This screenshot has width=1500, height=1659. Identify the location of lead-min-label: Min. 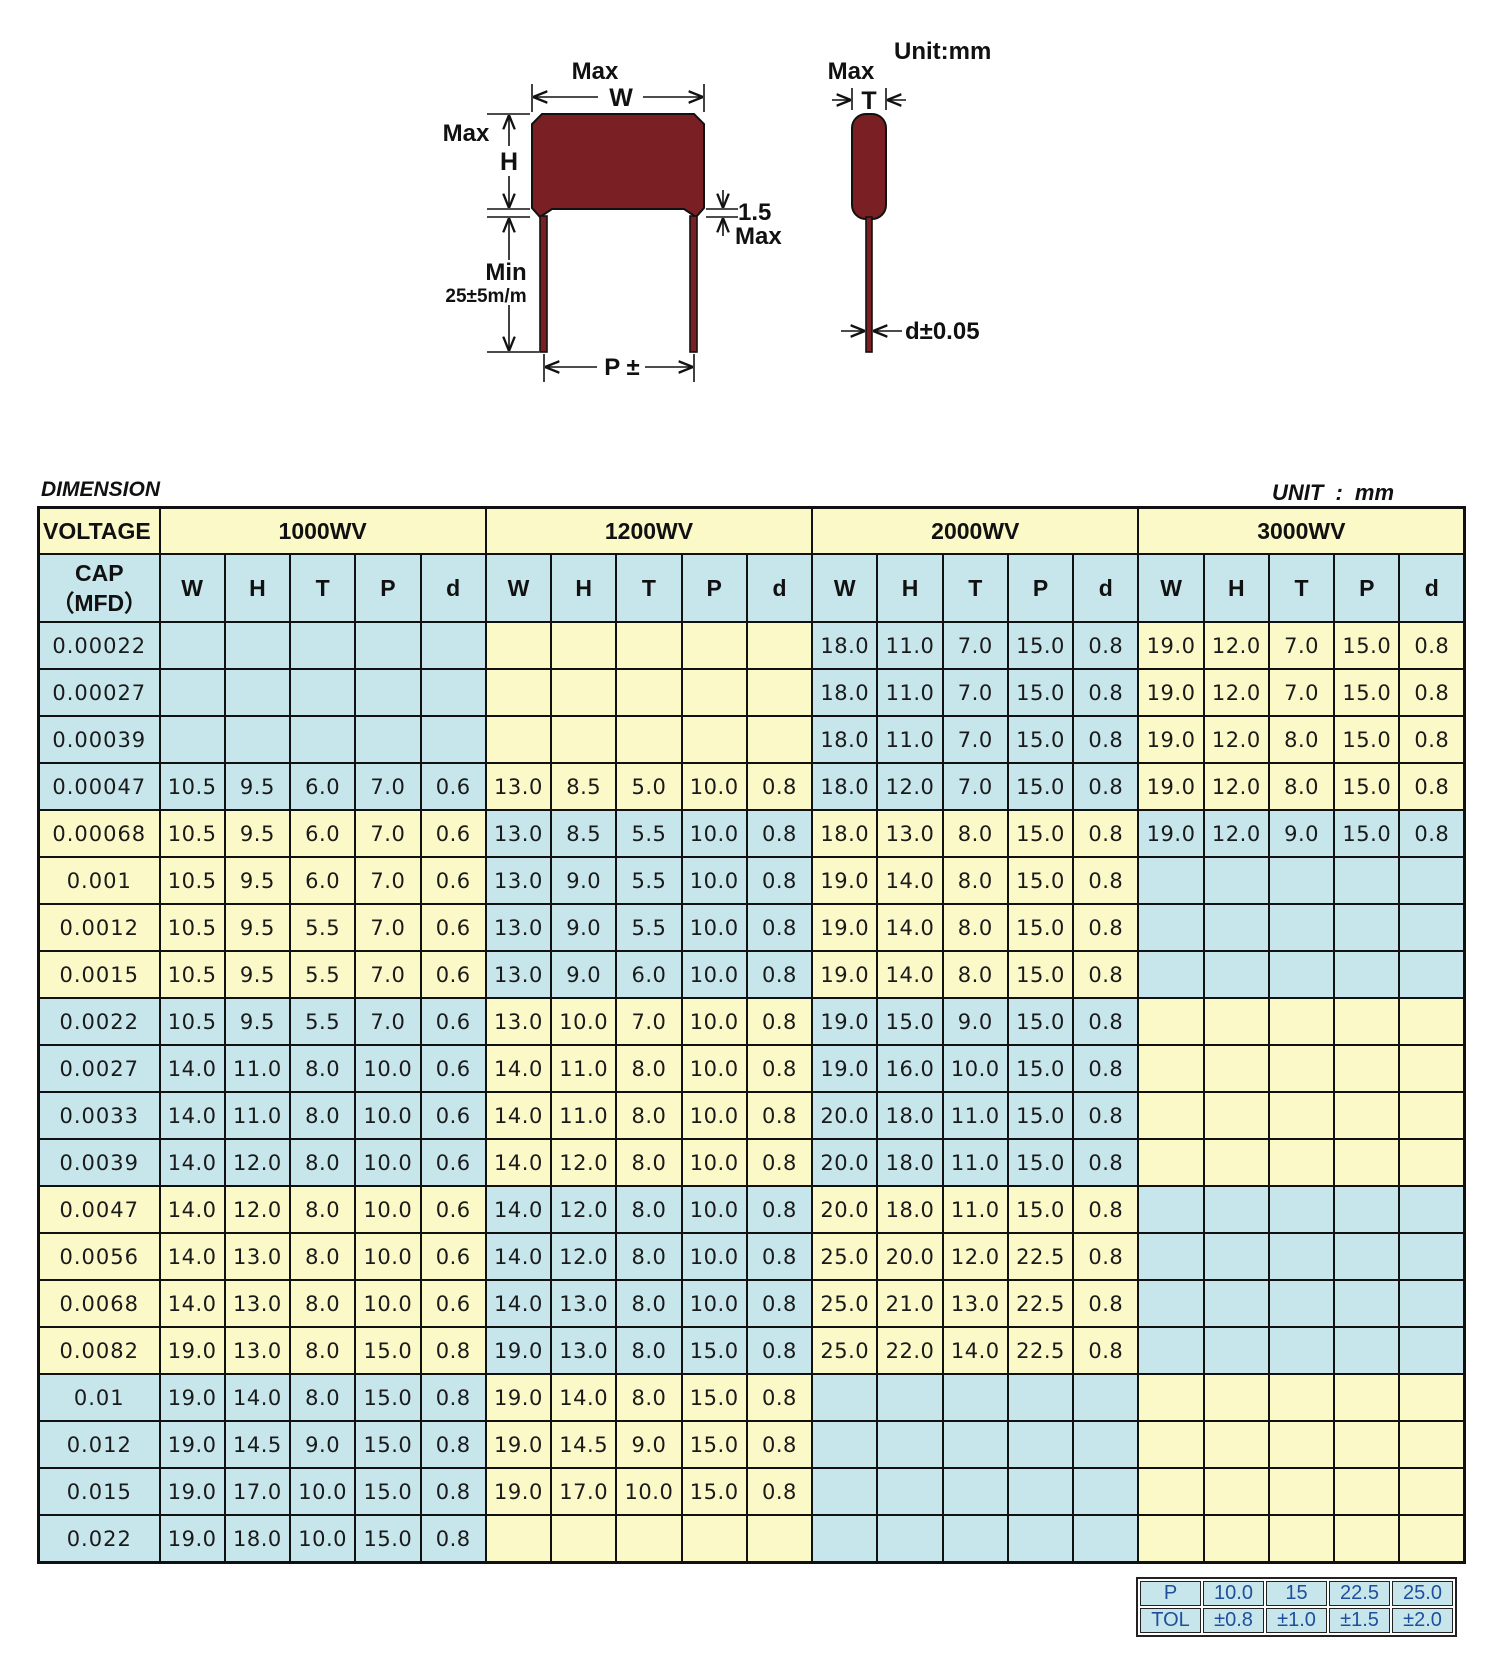
(505, 272).